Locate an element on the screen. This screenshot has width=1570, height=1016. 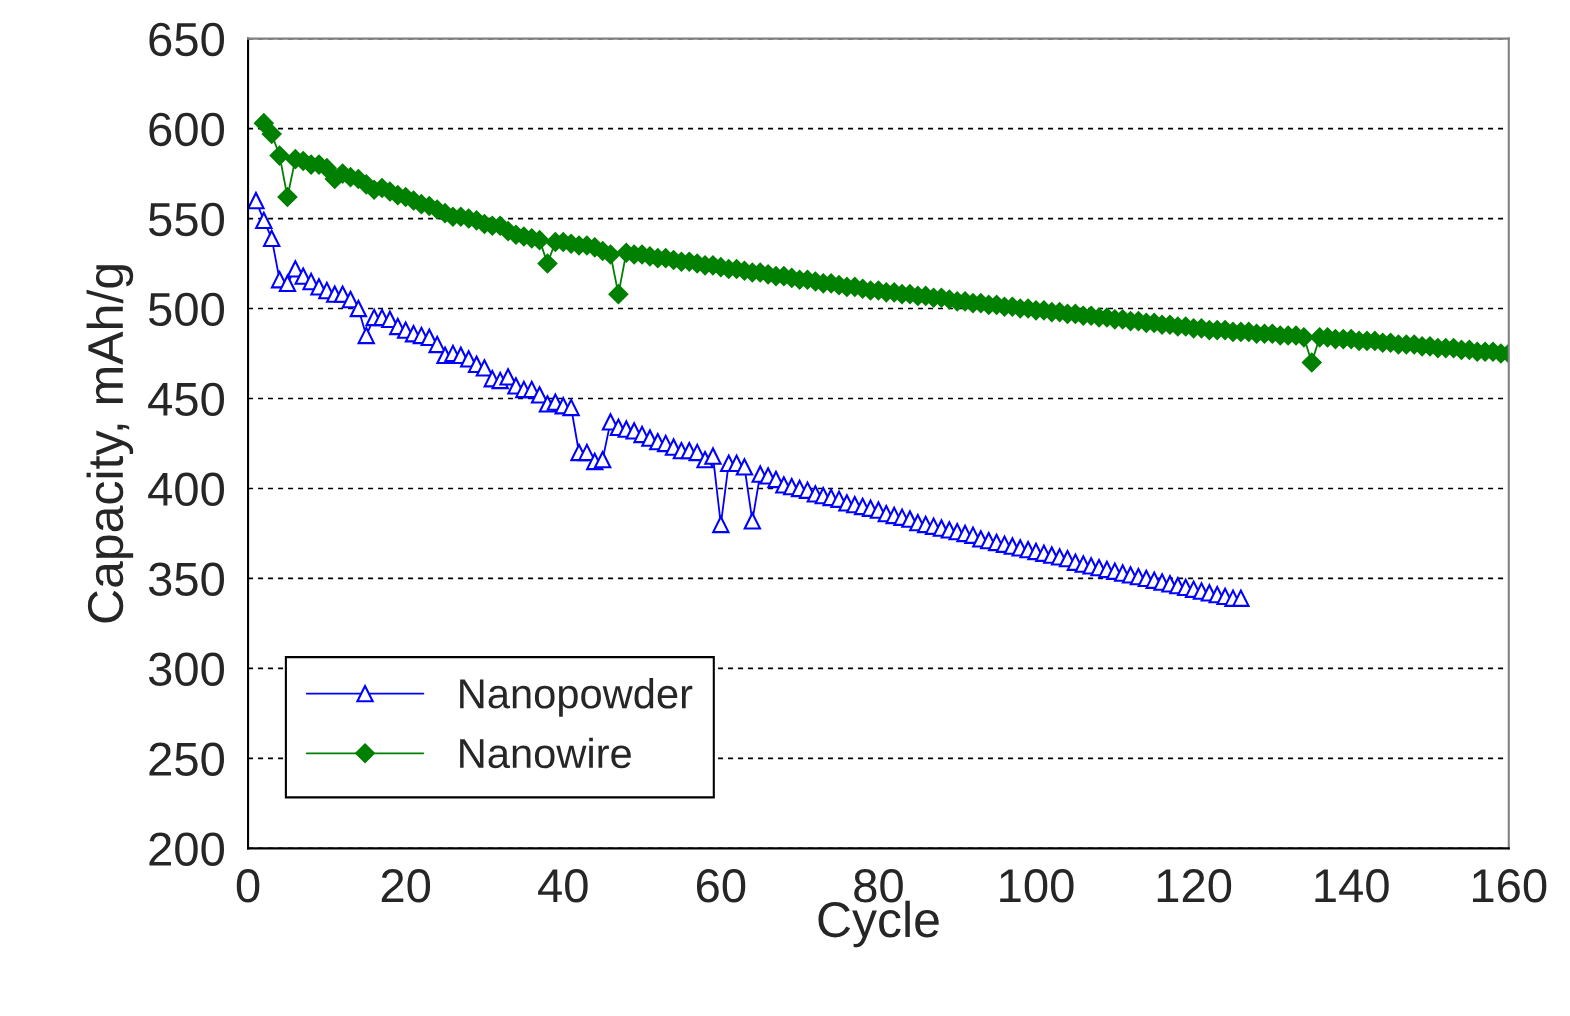
x-tick-label: 100 is located at coordinates (1037, 886).